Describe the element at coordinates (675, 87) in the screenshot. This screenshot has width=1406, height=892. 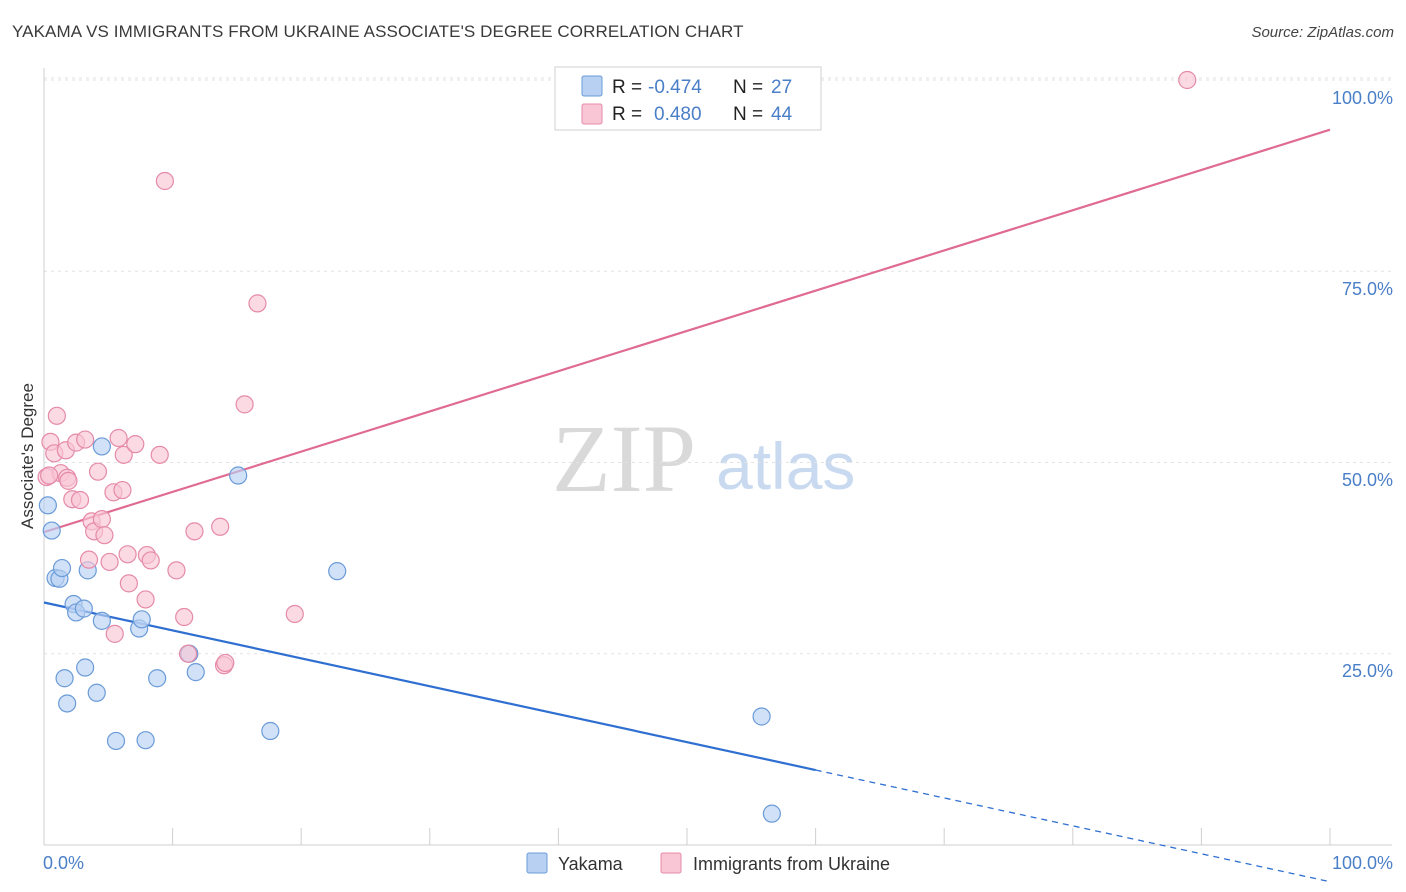
I see `legend-r-value-yakama: -0.474` at that location.